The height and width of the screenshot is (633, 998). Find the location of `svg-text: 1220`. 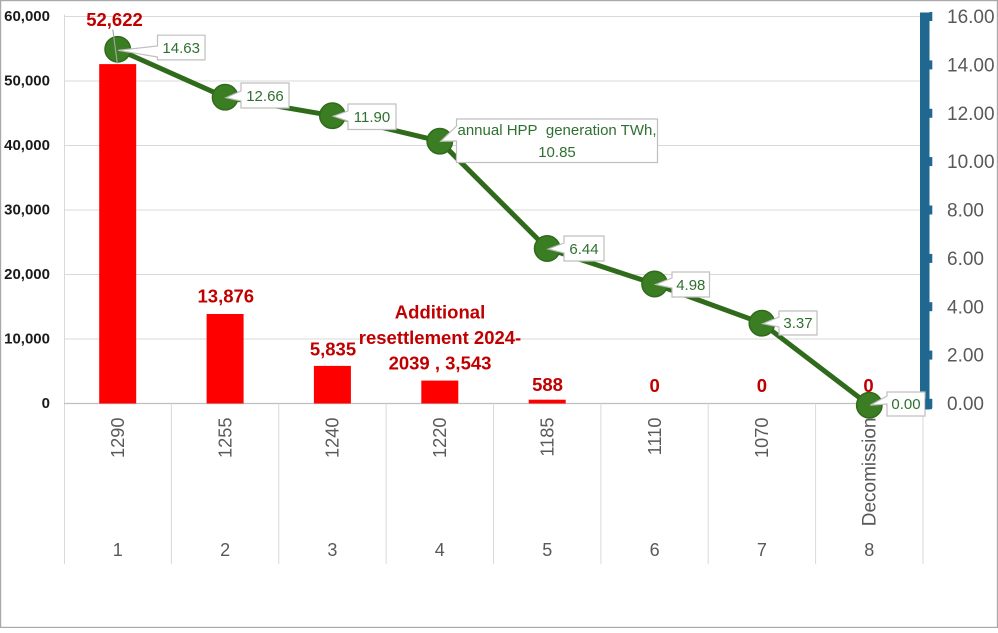

svg-text: 1220 is located at coordinates (440, 438).